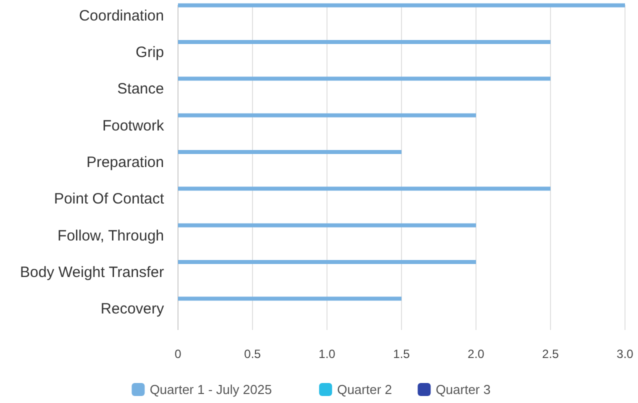 The image size is (638, 403). I want to click on x-tick-label: 0, so click(178, 354).